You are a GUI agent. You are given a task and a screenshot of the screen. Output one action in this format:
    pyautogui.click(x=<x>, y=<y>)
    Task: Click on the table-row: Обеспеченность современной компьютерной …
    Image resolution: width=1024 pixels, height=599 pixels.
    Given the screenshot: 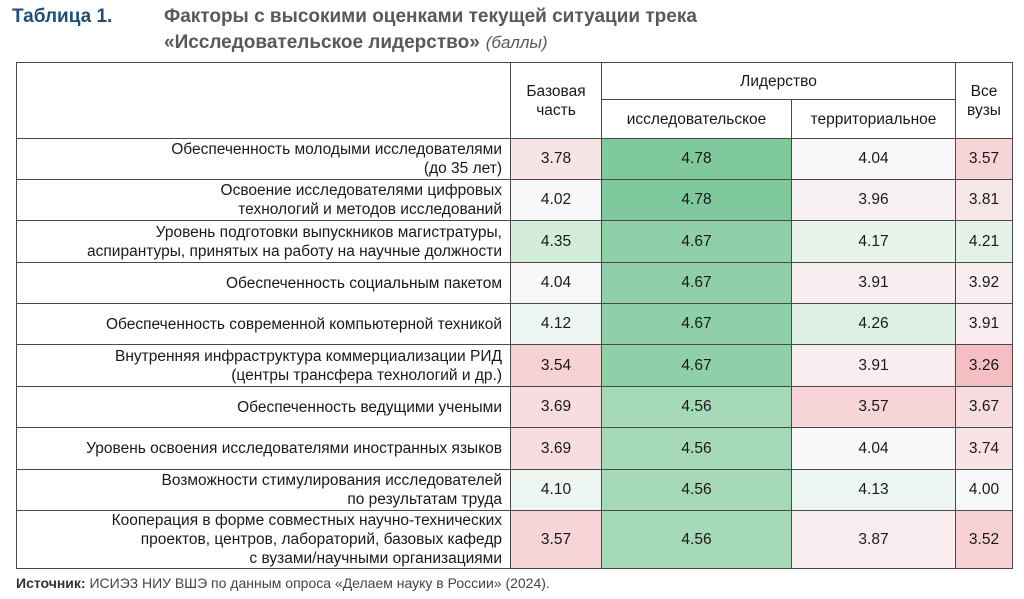 What is the action you would take?
    pyautogui.click(x=514, y=324)
    